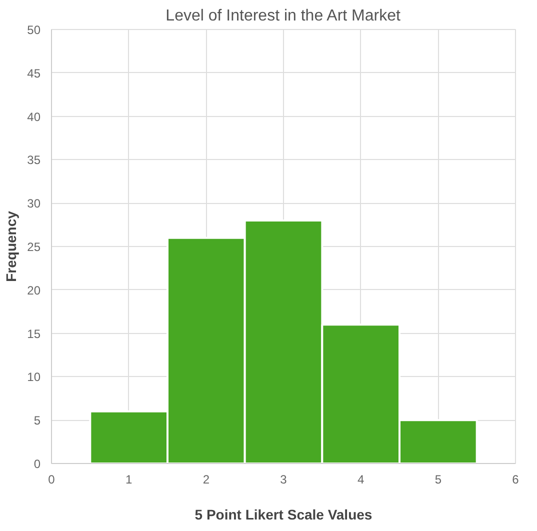  Describe the element at coordinates (516, 479) in the screenshot. I see `x-tick-label: 6` at that location.